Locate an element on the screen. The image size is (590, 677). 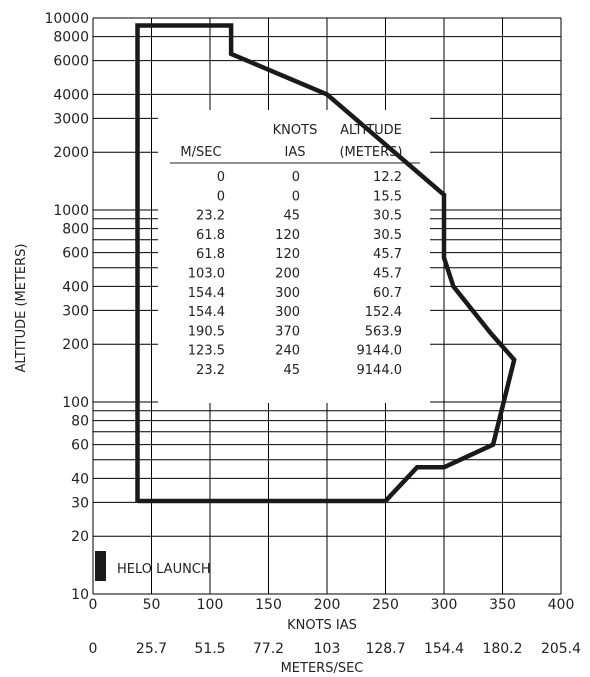
y-tick-label: 20 is located at coordinates (80, 537).